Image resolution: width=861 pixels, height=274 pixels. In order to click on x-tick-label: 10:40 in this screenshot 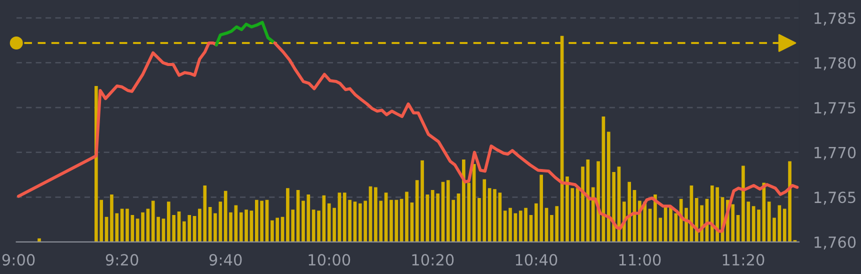, I will do `click(537, 260)`.